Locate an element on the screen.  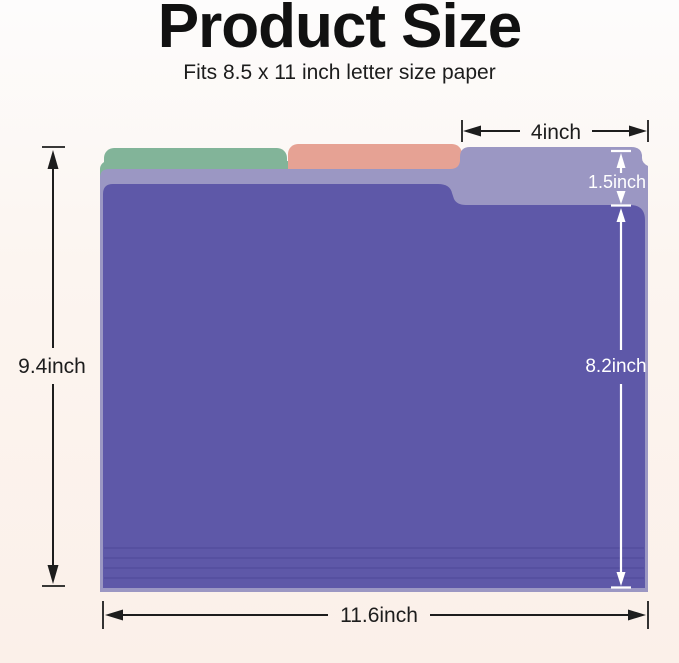
dimension-body-height: 8.2inch is located at coordinates (616, 398).